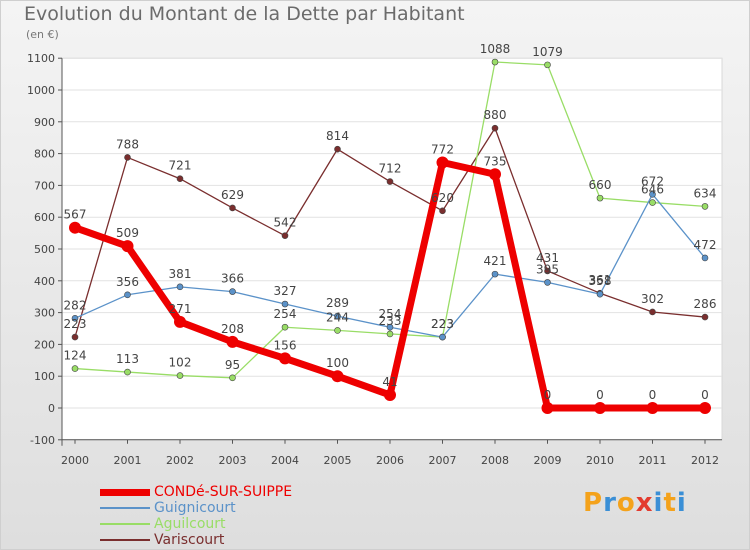  Describe the element at coordinates (42, 34) in the screenshot. I see `unit-label: (en €)` at that location.